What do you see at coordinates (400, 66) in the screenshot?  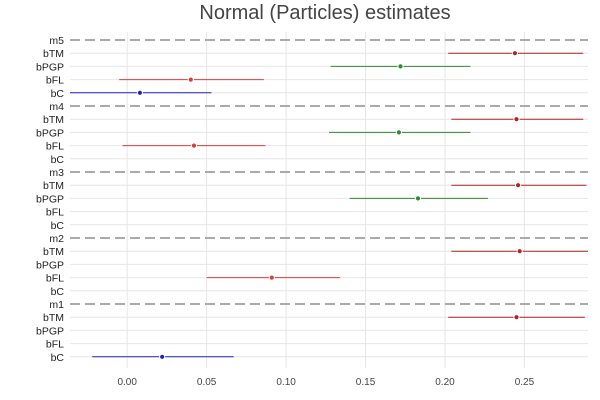 I see `estimate-point-m5-bPGP` at bounding box center [400, 66].